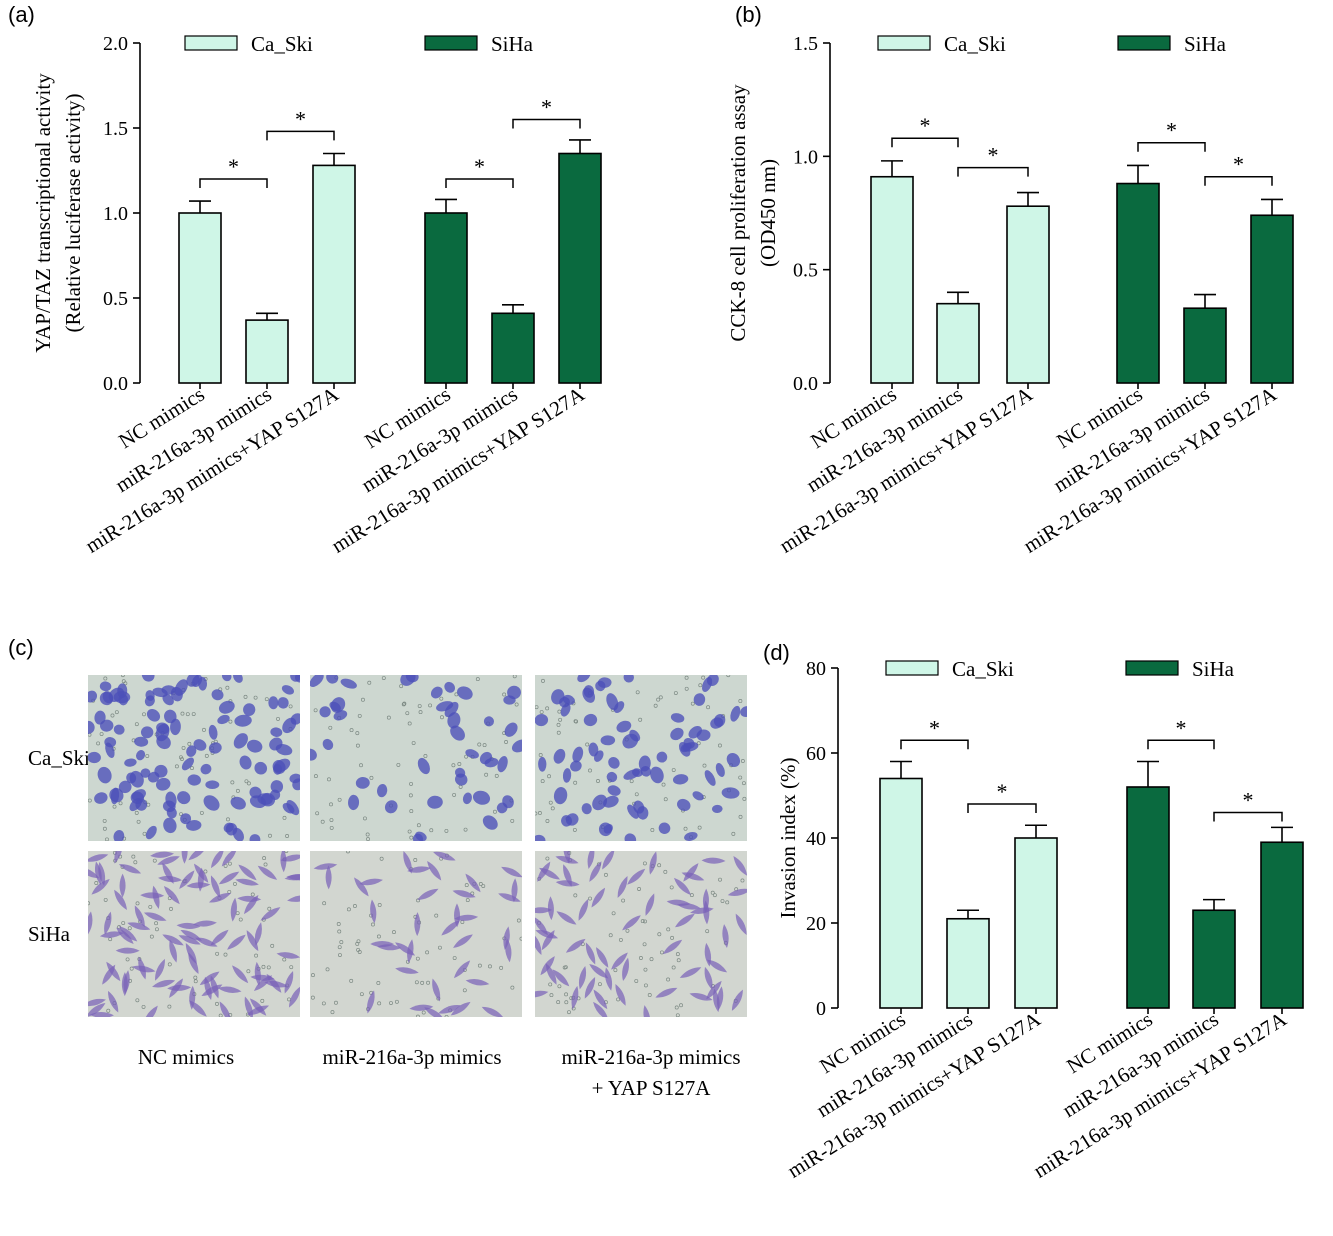 The width and height of the screenshot is (1333, 1236). What do you see at coordinates (768, 213) in the screenshot?
I see `y-axis-title: (OD450 nm)` at bounding box center [768, 213].